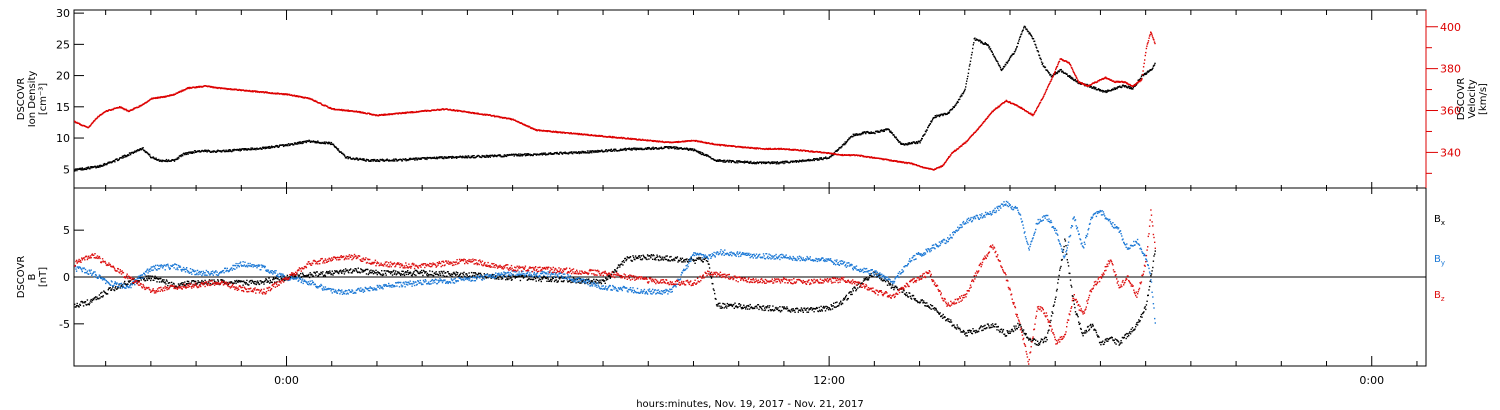  Describe the element at coordinates (63, 76) in the screenshot. I see `y-tick-label-left: 20` at that location.